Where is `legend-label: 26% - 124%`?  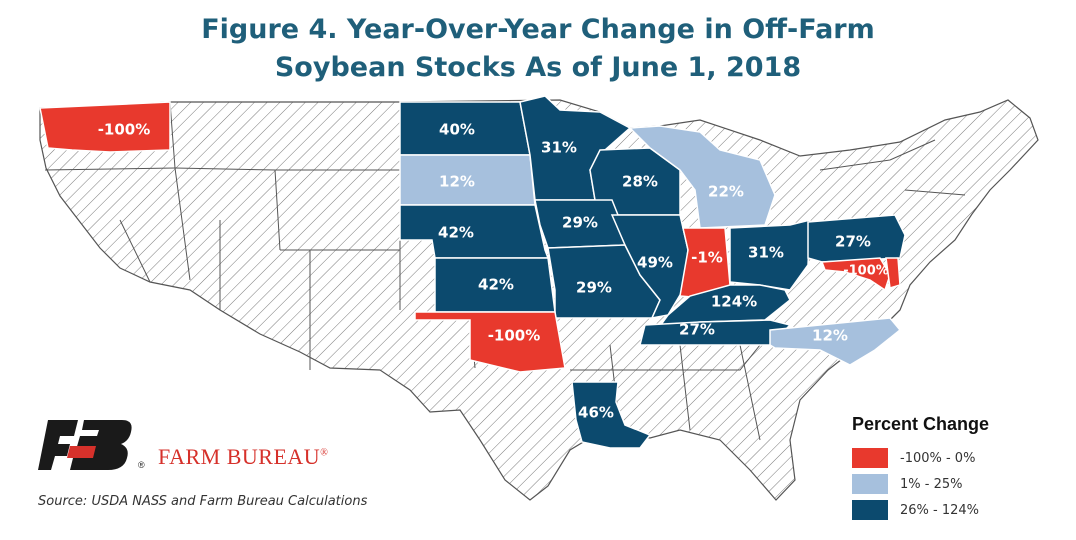 legend-label: 26% - 124% is located at coordinates (940, 510).